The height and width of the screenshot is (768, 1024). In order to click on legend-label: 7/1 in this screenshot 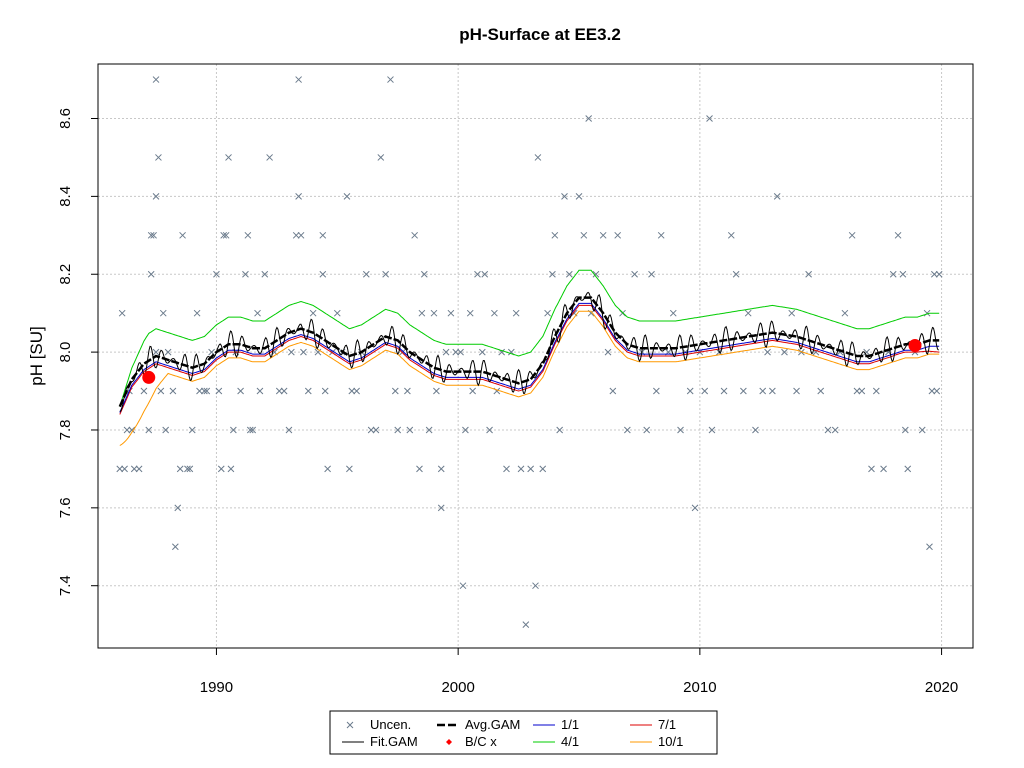, I will do `click(667, 724)`.